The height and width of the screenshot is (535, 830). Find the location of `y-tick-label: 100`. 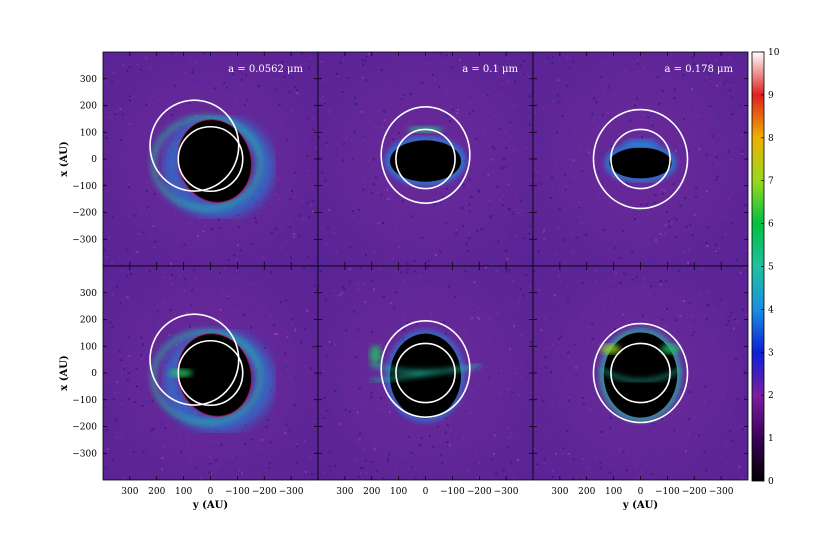

y-tick-label: 100 is located at coordinates (88, 347).